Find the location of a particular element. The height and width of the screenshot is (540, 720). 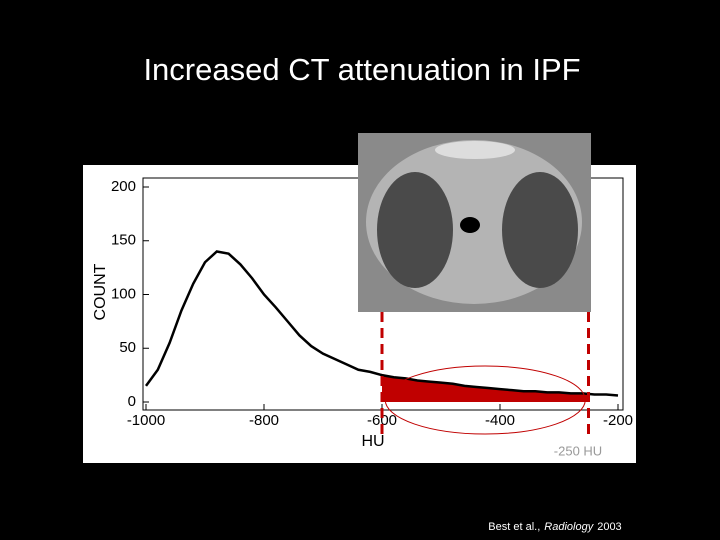

ct-image is located at coordinates (474, 222).